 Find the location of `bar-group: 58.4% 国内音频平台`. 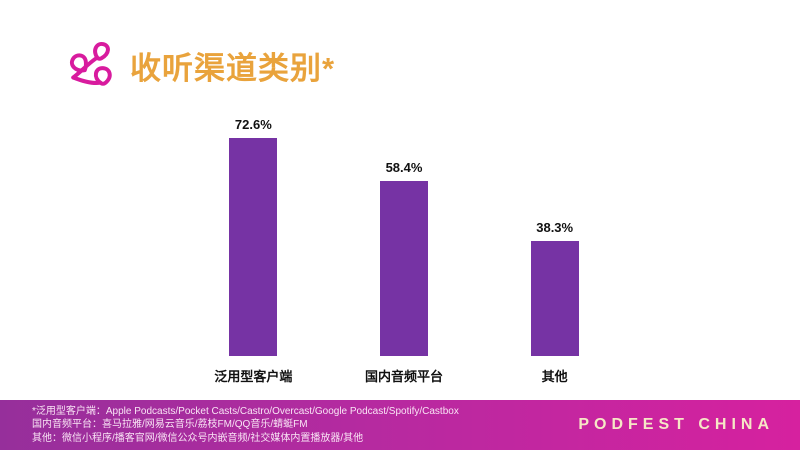

bar-group: 58.4% 国内音频平台 is located at coordinates (404, 246).